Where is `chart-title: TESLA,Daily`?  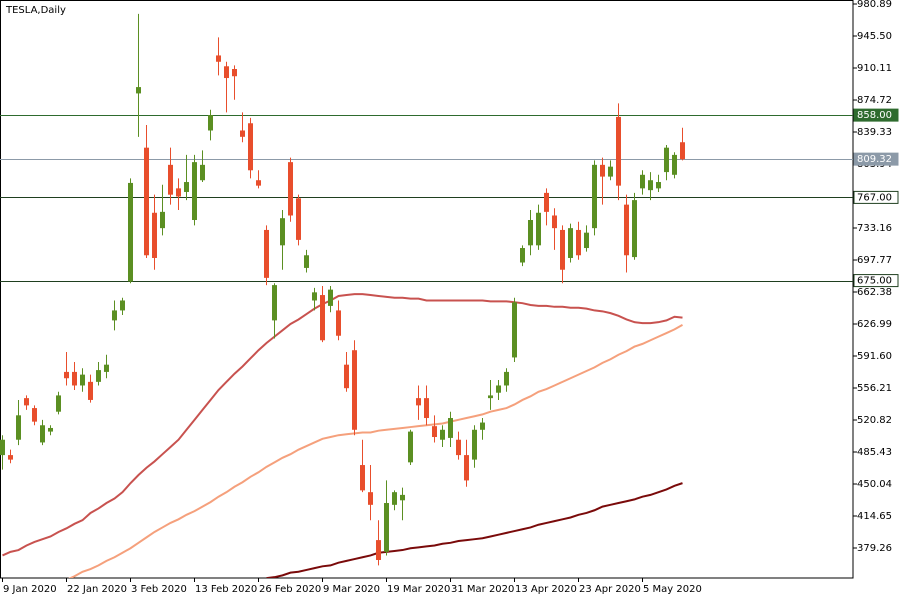 chart-title: TESLA,Daily is located at coordinates (35, 10).